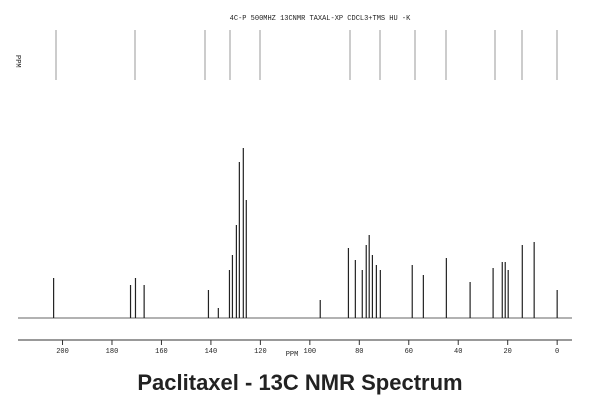  Describe the element at coordinates (211, 352) in the screenshot. I see `x-tick-label: 140` at that location.